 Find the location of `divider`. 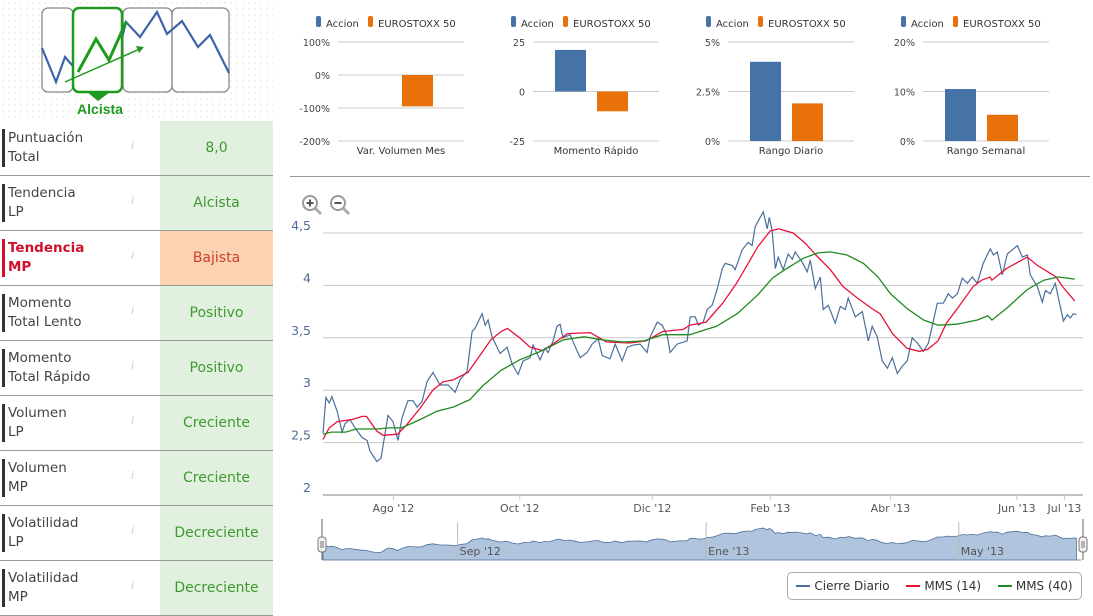

divider is located at coordinates (690, 176).